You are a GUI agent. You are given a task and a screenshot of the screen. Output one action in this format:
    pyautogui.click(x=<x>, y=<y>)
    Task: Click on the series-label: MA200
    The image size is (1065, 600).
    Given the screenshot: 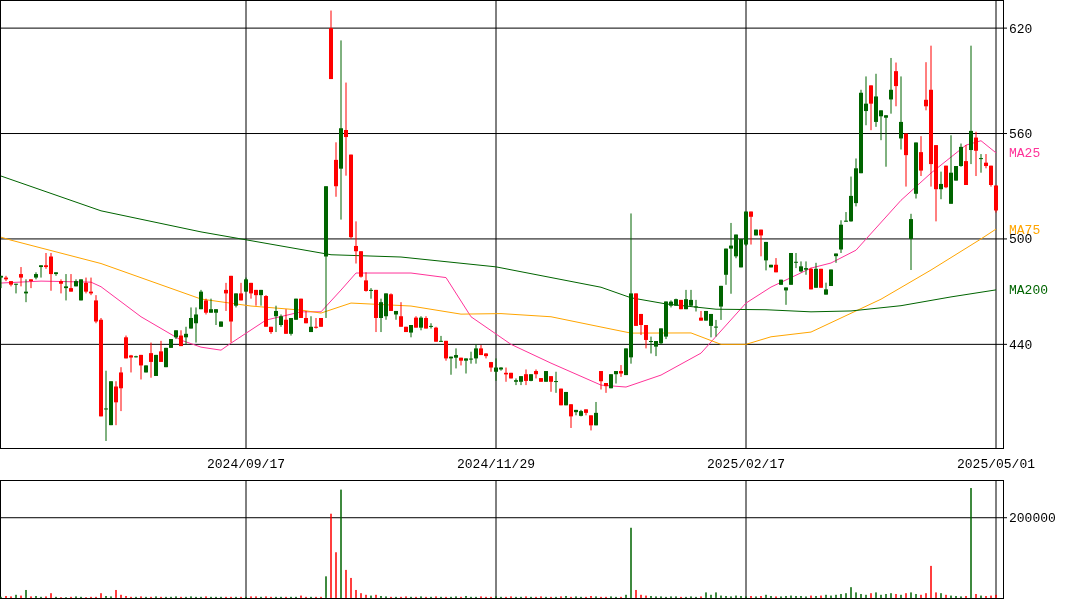 What is the action you would take?
    pyautogui.click(x=1029, y=291)
    